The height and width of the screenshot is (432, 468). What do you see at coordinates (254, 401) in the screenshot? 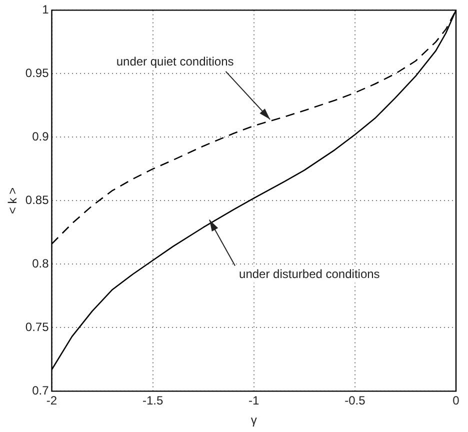
I see `x-tick-label: -1` at bounding box center [254, 401].